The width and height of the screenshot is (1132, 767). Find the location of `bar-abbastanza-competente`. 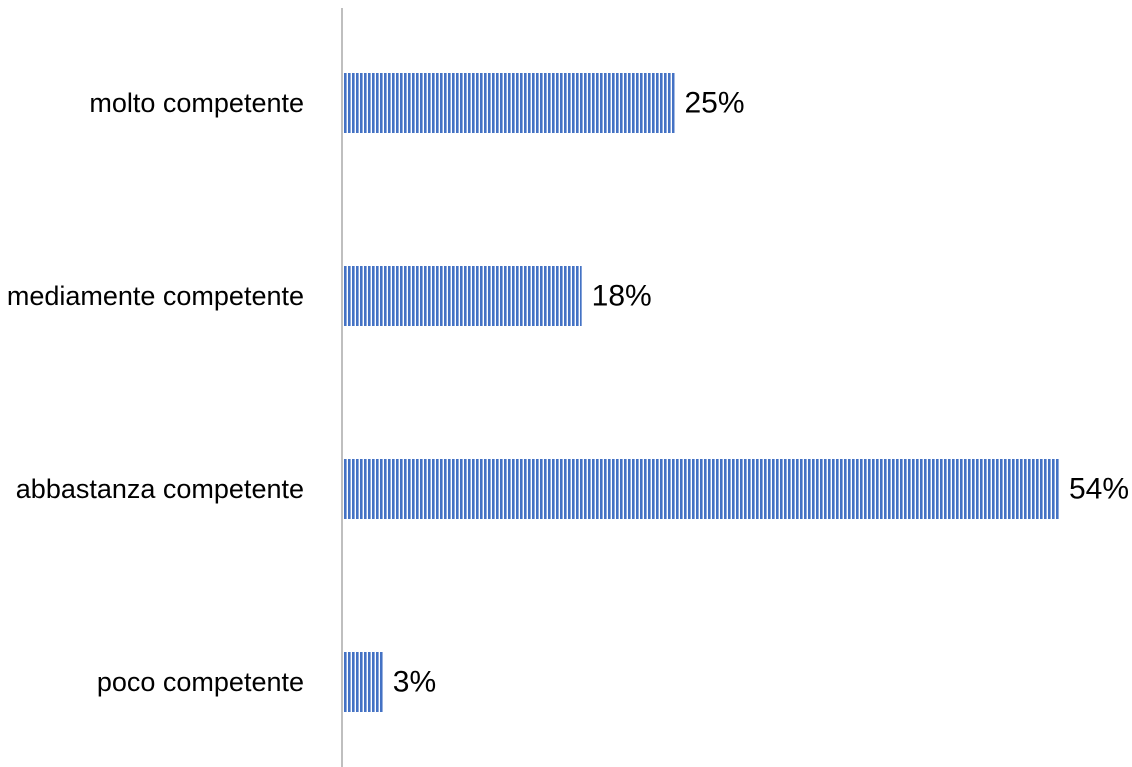

bar-abbastanza-competente is located at coordinates (701, 489).